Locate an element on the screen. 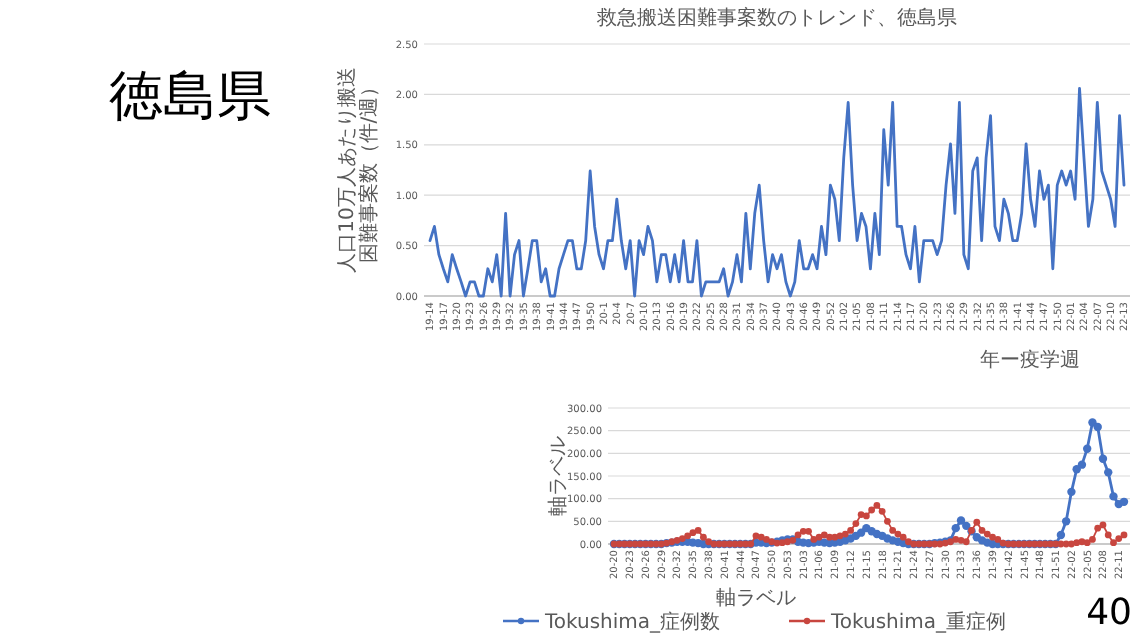 Image resolution: width=1138 pixels, height=640 pixels. text: 40 is located at coordinates (1109, 613).